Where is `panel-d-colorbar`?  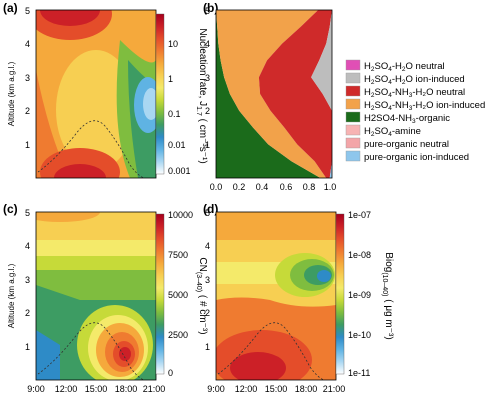 panel-d-colorbar is located at coordinates (340, 294).